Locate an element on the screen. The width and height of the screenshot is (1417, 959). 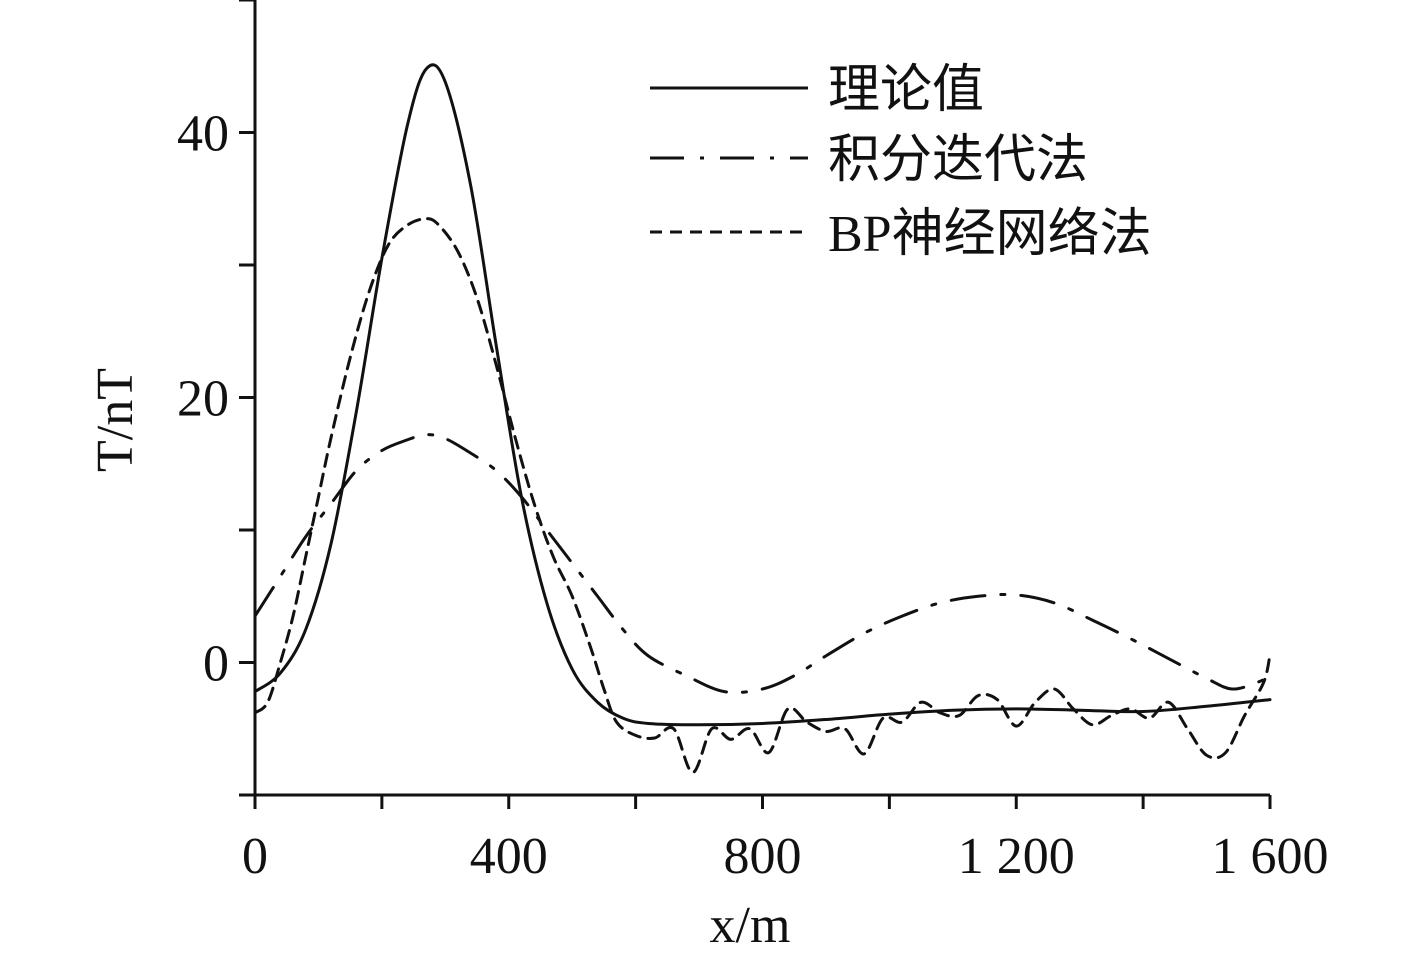
x-tick-label: 400 is located at coordinates (509, 856).